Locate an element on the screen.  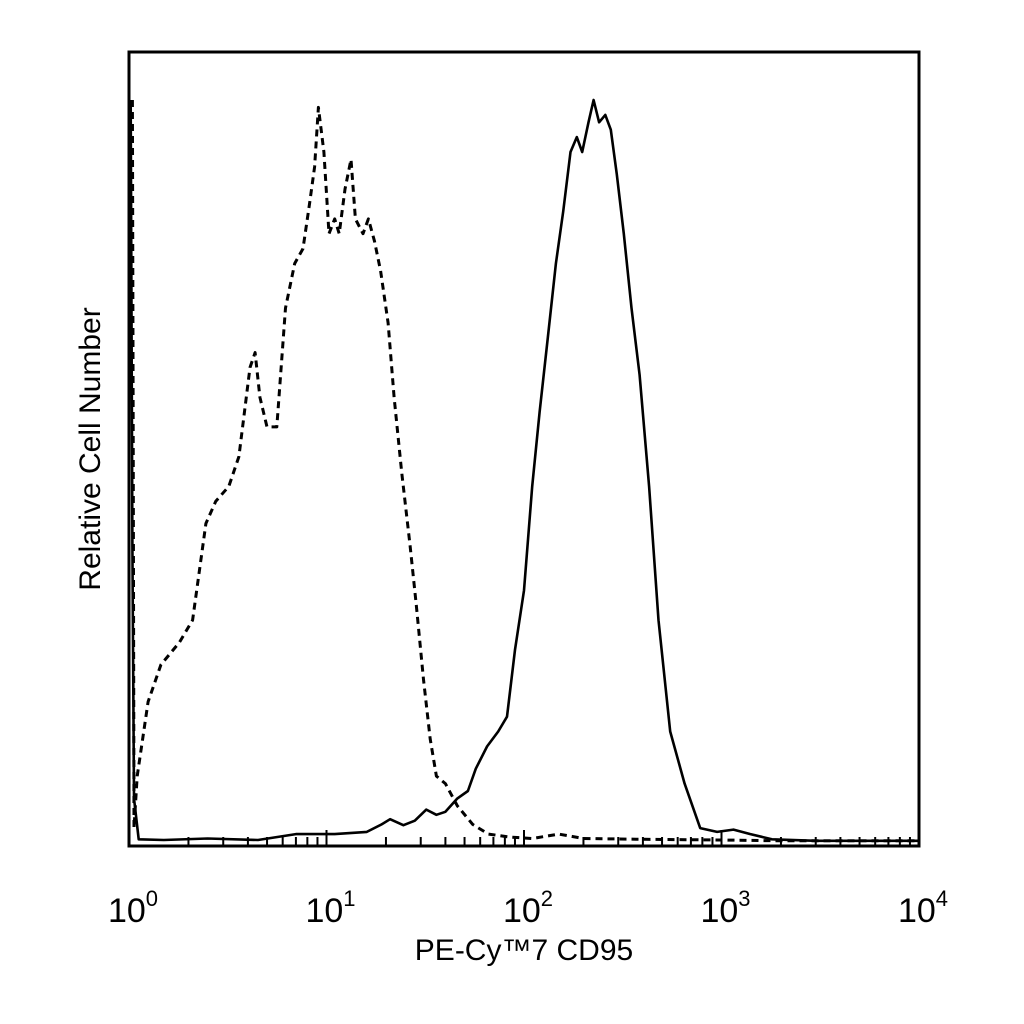
x-axis-ticks is located at coordinates (519, 838).